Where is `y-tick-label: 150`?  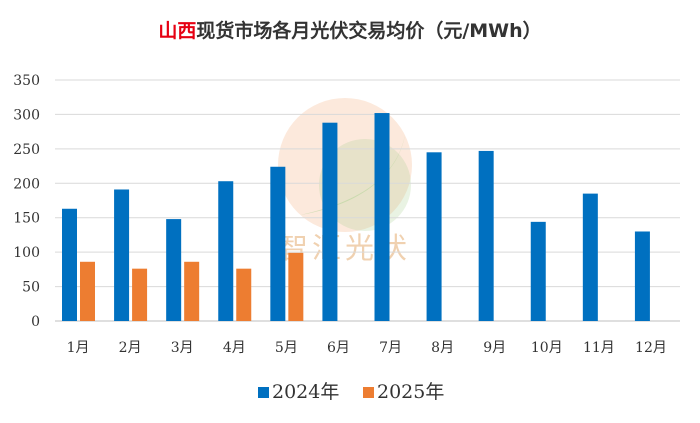
y-tick-label: 150 is located at coordinates (26, 219).